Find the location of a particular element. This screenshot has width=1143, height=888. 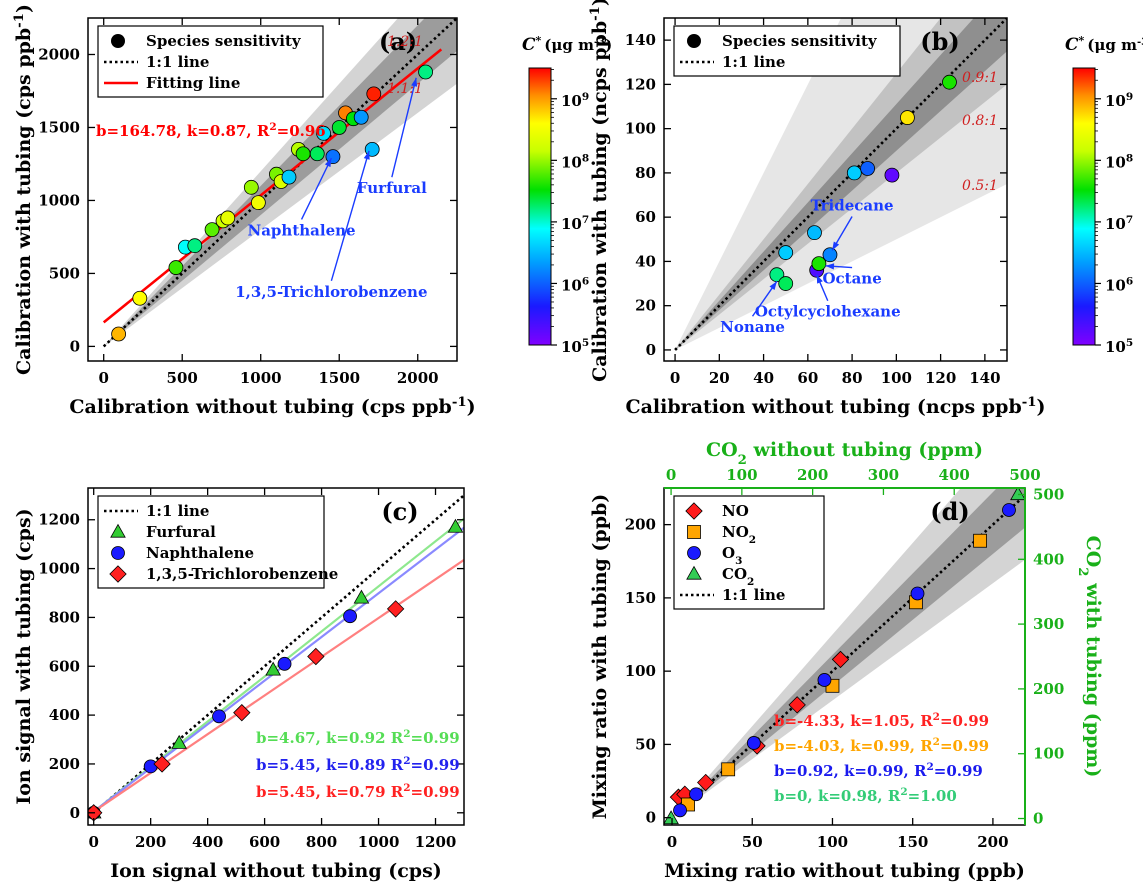

x2-tick-label: 100 is located at coordinates (741, 475).